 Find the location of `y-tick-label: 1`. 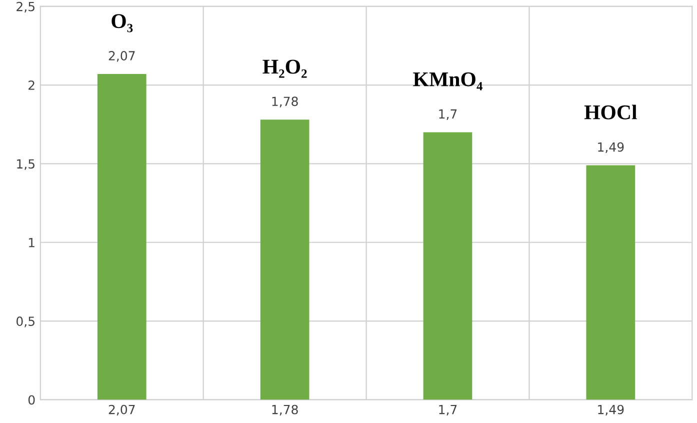

y-tick-label: 1 is located at coordinates (31, 243).